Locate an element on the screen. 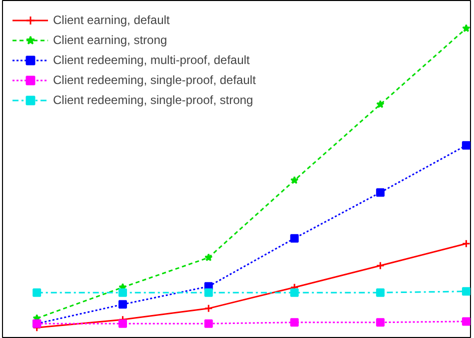 This screenshot has height=338, width=474. legend-label: Client earning, strong is located at coordinates (110, 40).